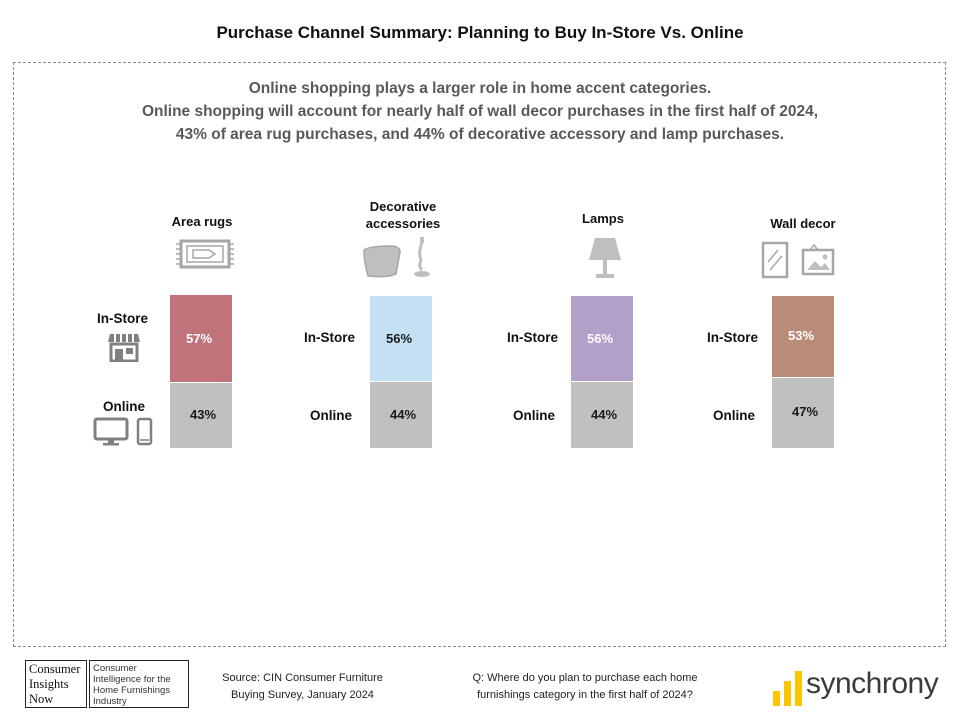 The height and width of the screenshot is (720, 960). What do you see at coordinates (205, 254) in the screenshot?
I see `rug-icon` at bounding box center [205, 254].